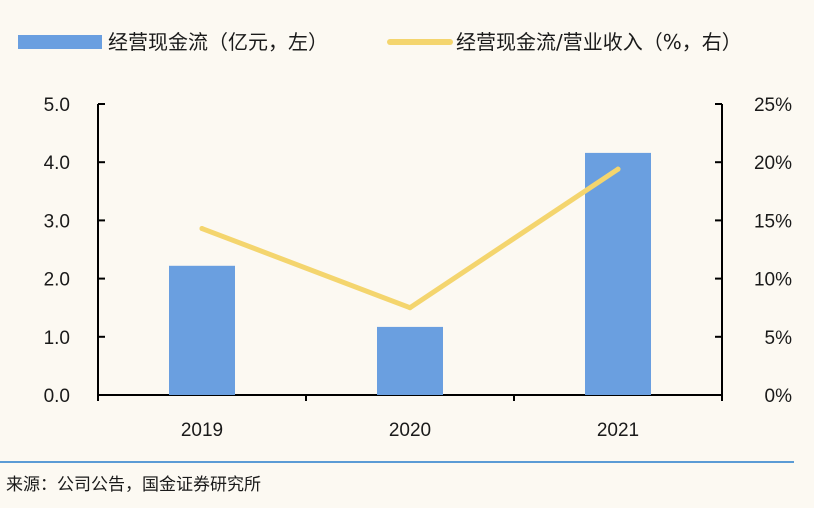 This screenshot has height=508, width=814. What do you see at coordinates (57, 163) in the screenshot?
I see `left-axis-tick-label: 4.0` at bounding box center [57, 163].